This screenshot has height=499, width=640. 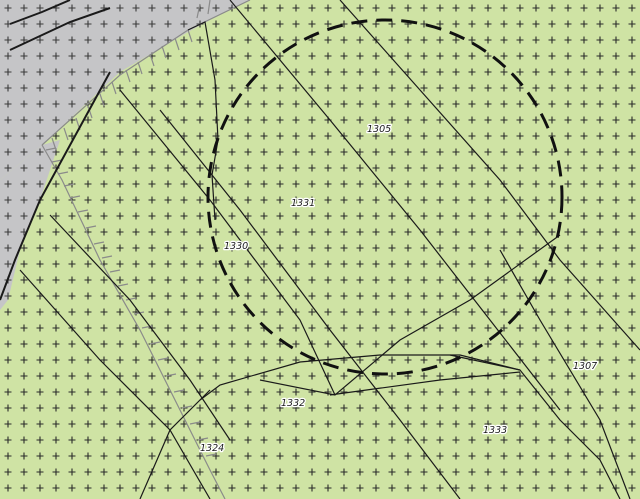 I want to click on parcel-label-1333: 1333, so click(x=495, y=431).